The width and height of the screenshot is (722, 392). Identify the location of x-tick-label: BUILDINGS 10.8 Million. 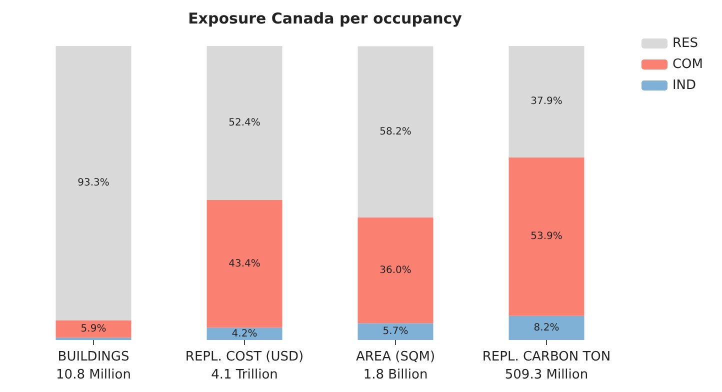
(93, 366).